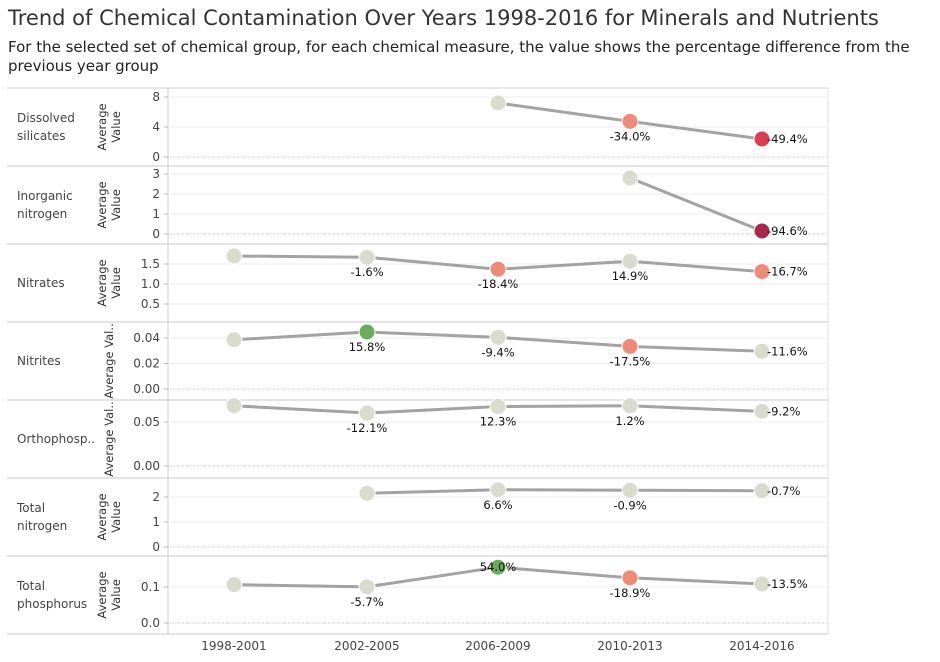 Image resolution: width=940 pixels, height=662 pixels. I want to click on pct-change-label: -16.7%, so click(787, 272).